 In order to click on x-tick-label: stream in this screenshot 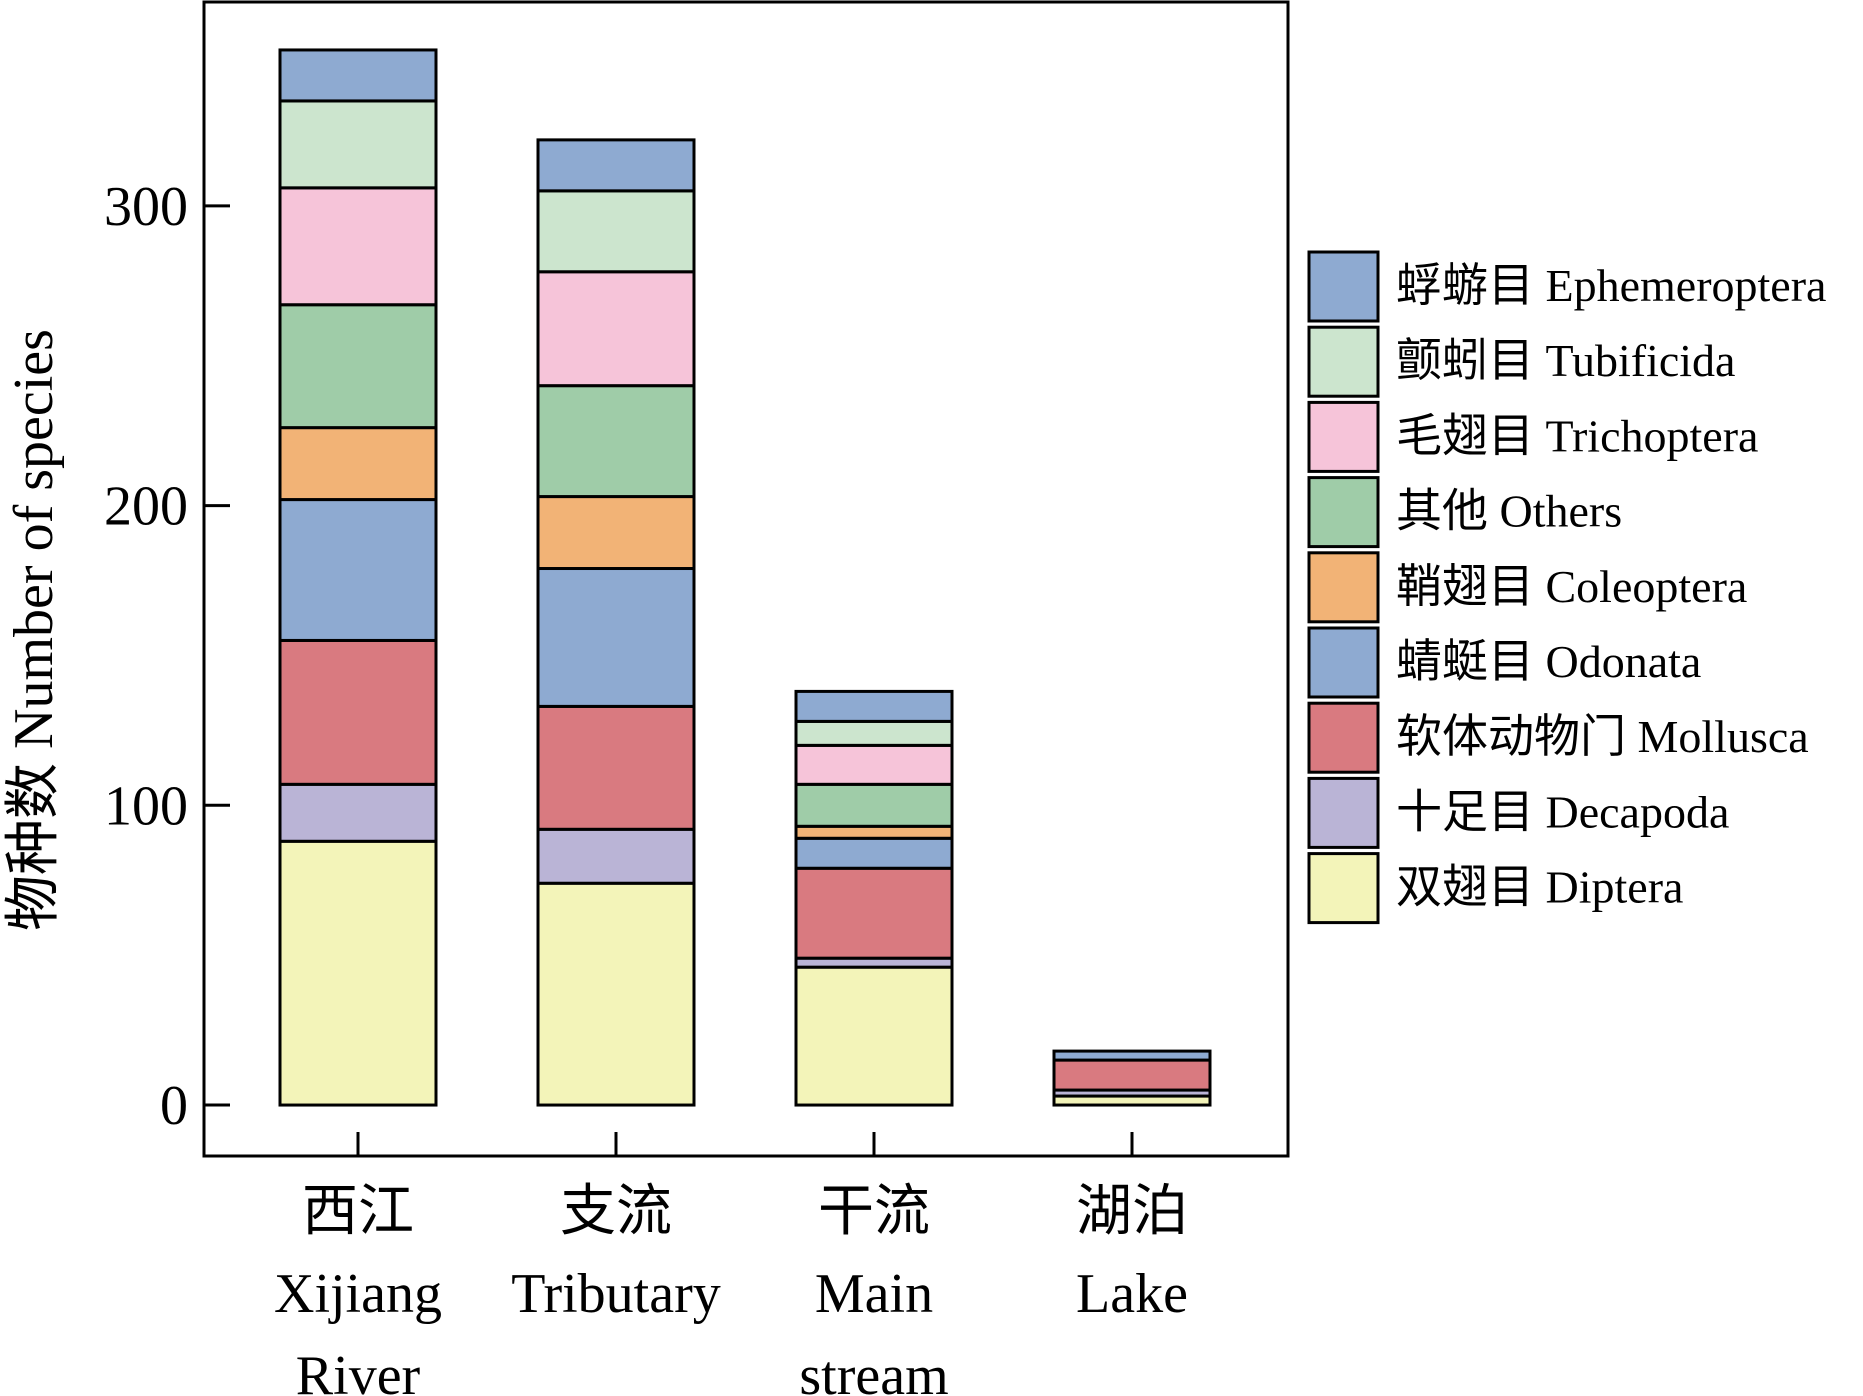, I will do `click(873, 1370)`.